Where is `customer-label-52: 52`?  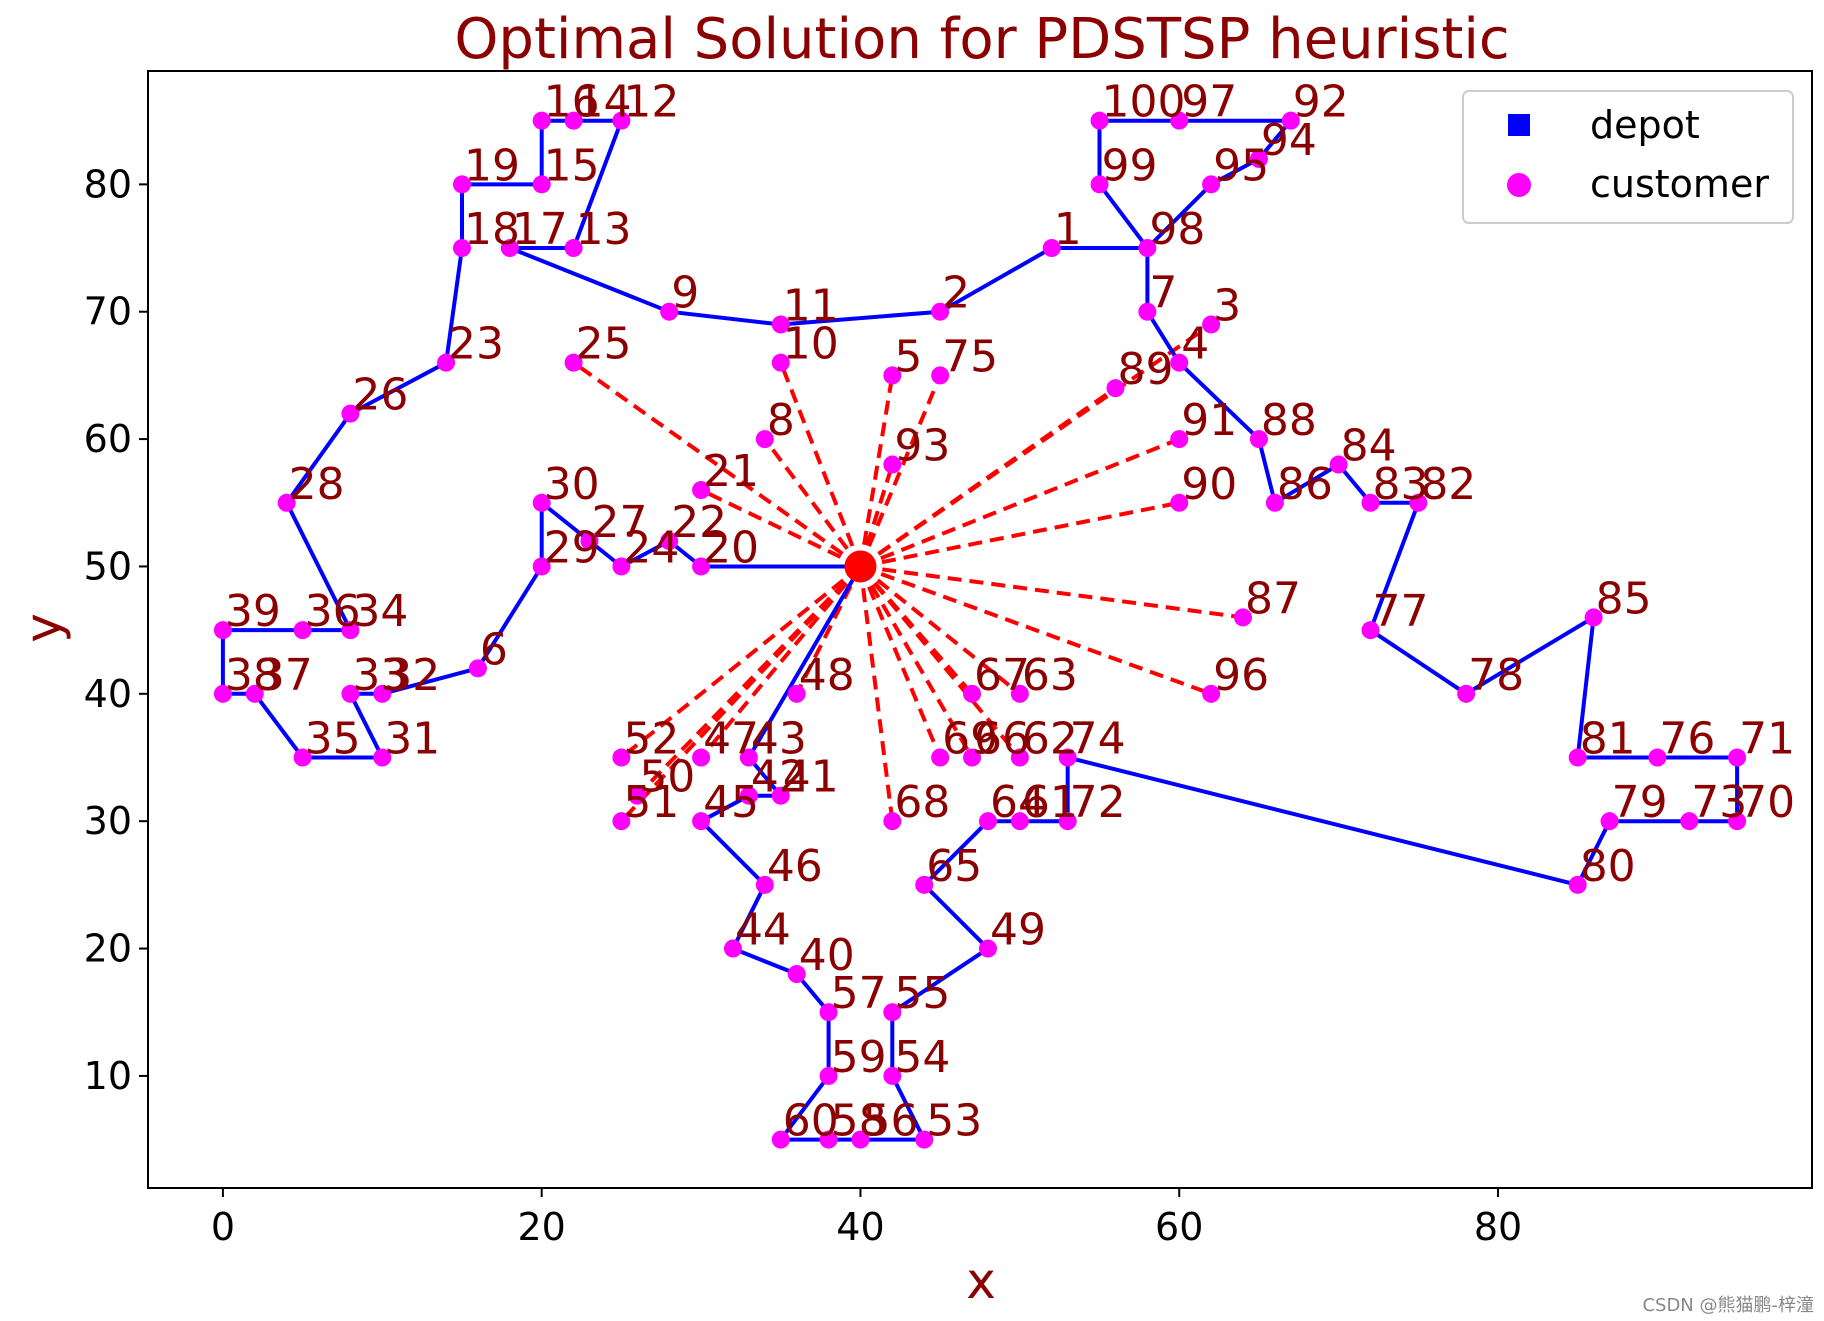
customer-label-52: 52 is located at coordinates (651, 739).